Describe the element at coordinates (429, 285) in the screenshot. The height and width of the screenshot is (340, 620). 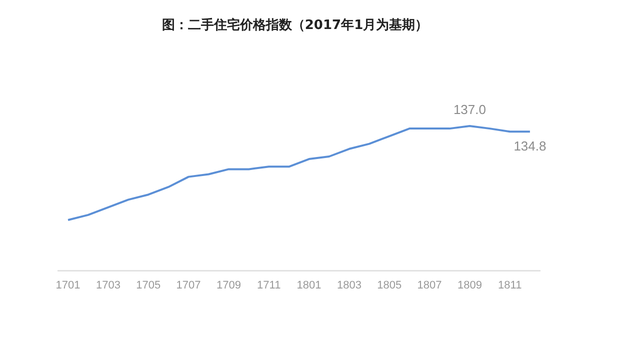
I see `x-tick-label: 1807` at that location.